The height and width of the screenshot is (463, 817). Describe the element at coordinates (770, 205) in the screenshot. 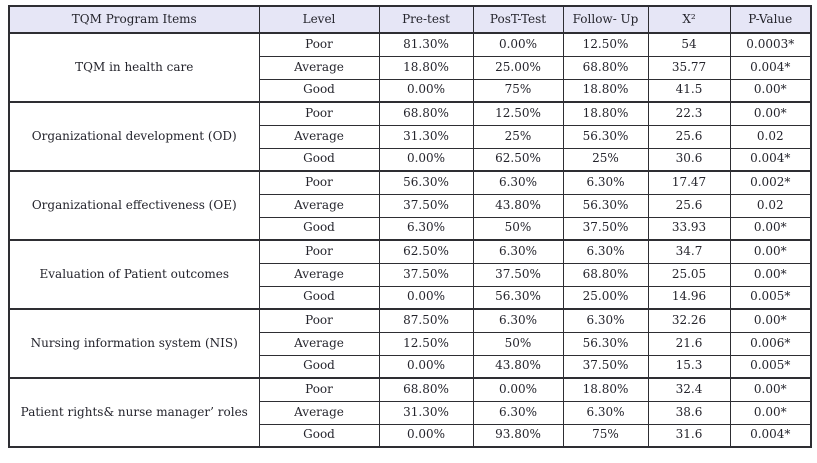

I see `p-value-cell: 0.02` at that location.